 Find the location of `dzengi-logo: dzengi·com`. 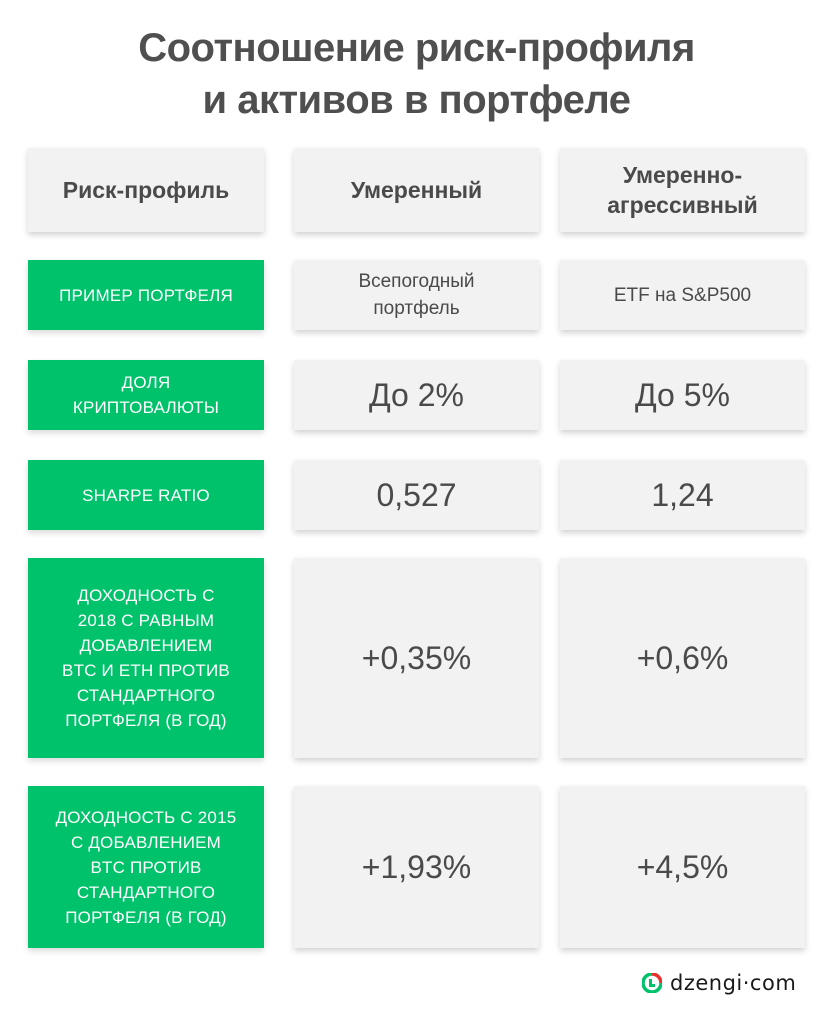

dzengi-logo: dzengi·com is located at coordinates (719, 983).